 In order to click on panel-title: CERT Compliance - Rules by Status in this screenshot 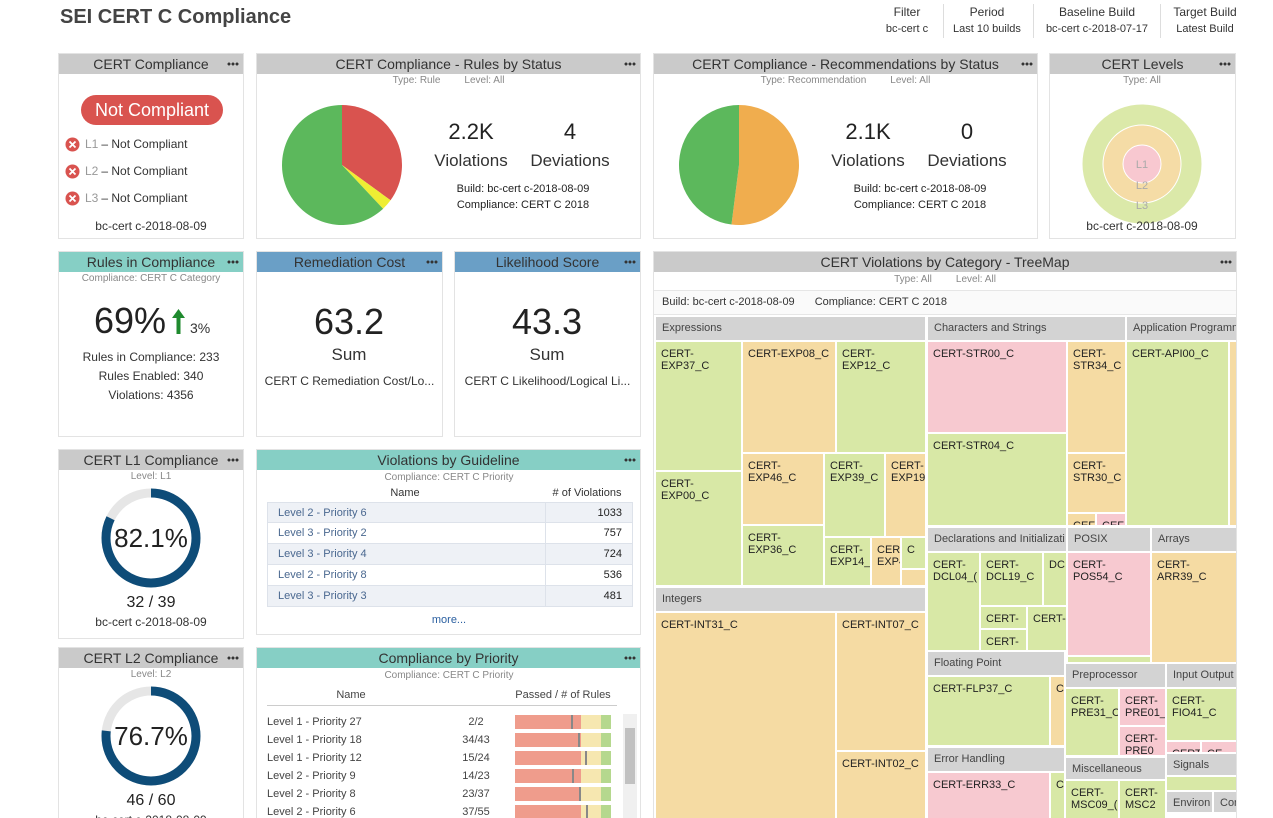, I will do `click(448, 64)`.